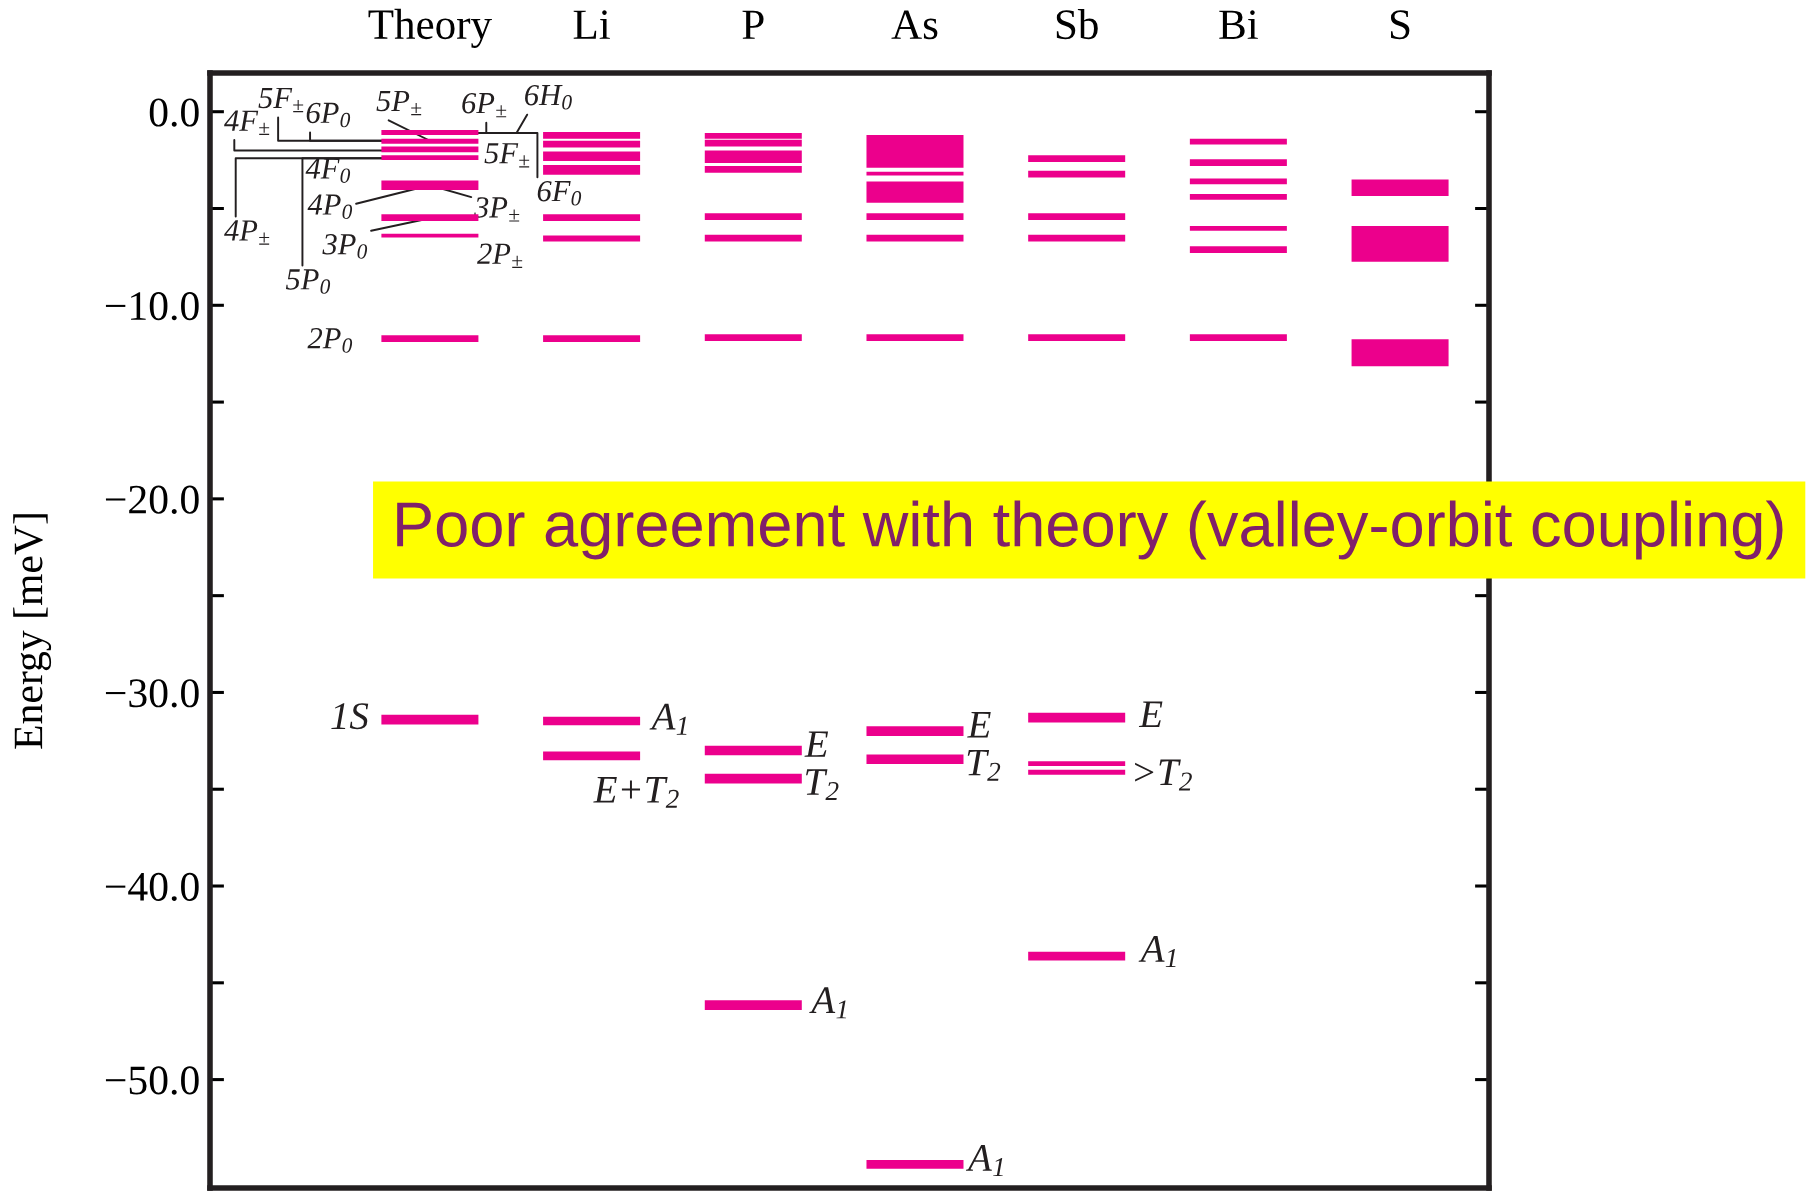 This screenshot has width=1810, height=1193. I want to click on x-tick-label: Li, so click(591, 24).